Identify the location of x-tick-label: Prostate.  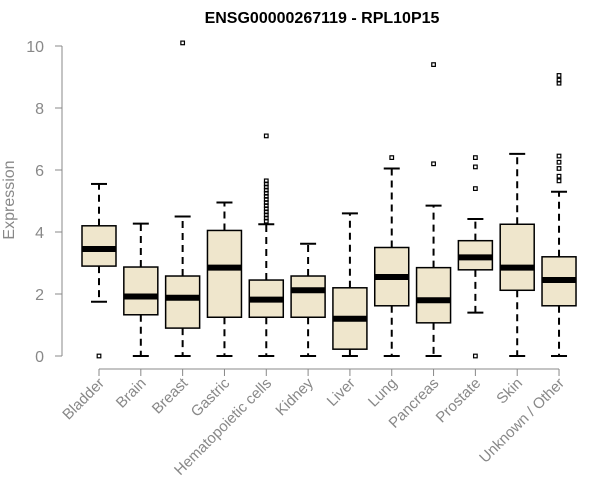
(459, 401).